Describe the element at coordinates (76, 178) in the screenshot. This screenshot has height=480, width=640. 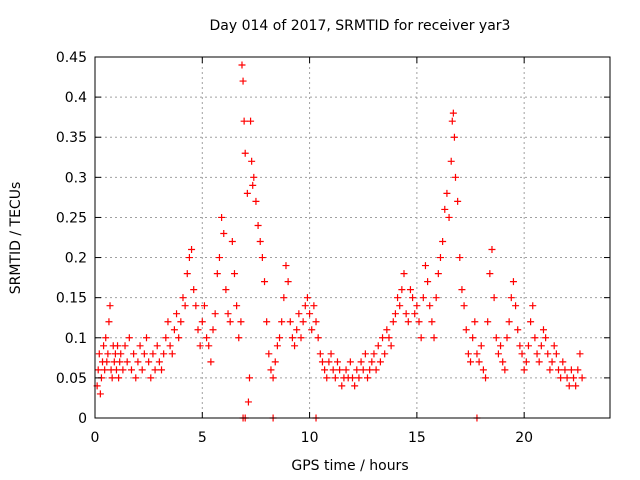
I see `y-tick-label: 0.3` at that location.